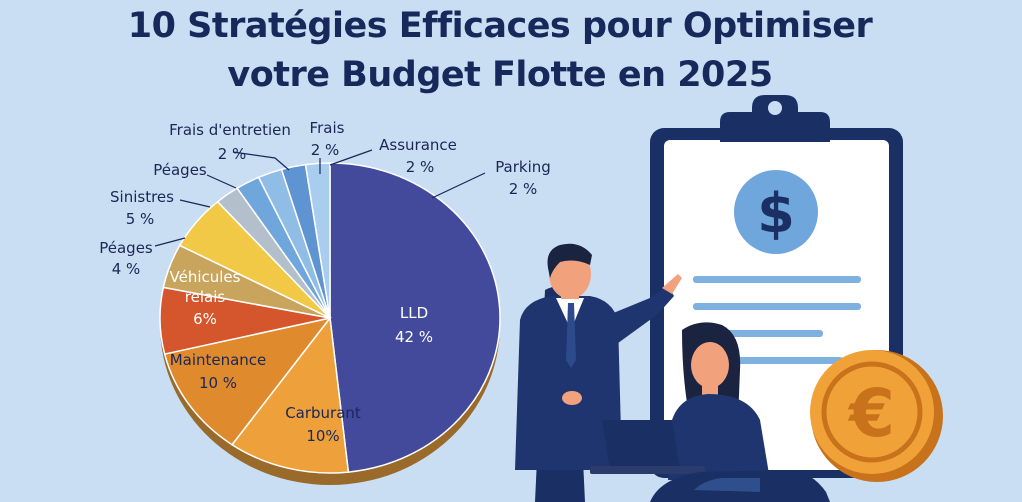 The height and width of the screenshot is (502, 1022). What do you see at coordinates (261, 161) in the screenshot?
I see `leader-line-frais-entretien` at bounding box center [261, 161].